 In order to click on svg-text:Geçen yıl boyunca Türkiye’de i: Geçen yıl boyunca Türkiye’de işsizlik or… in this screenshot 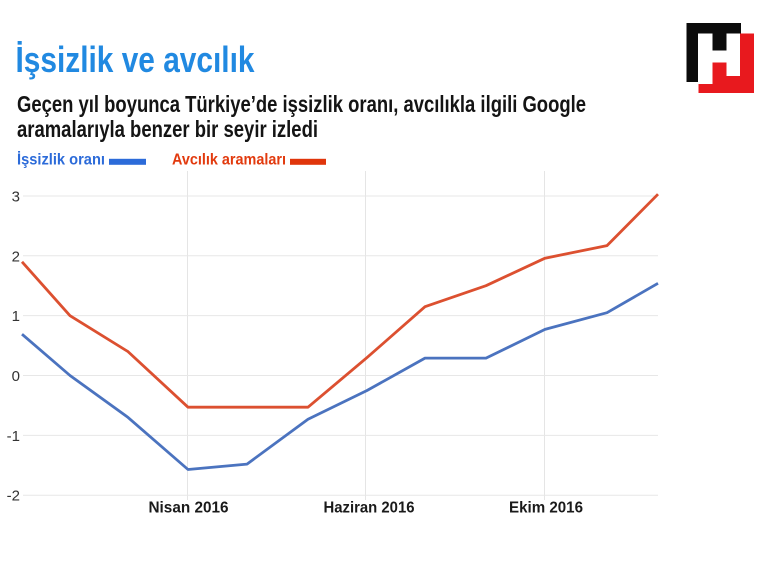, I will do `click(301, 104)`.